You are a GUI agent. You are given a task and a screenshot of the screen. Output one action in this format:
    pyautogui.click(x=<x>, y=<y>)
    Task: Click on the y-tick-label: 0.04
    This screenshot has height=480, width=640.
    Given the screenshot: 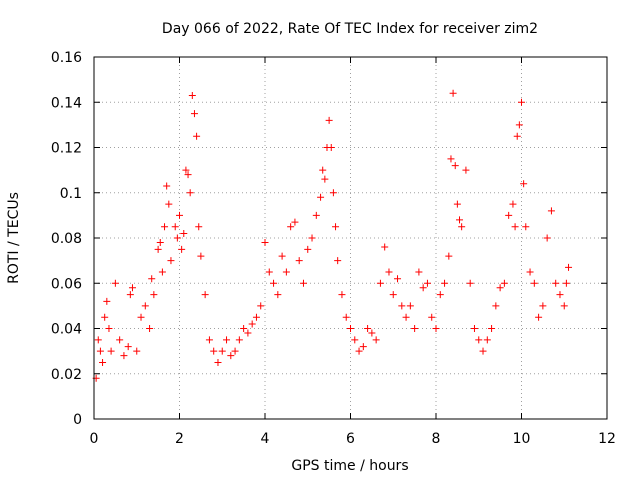 What is the action you would take?
    pyautogui.click(x=66, y=330)
    